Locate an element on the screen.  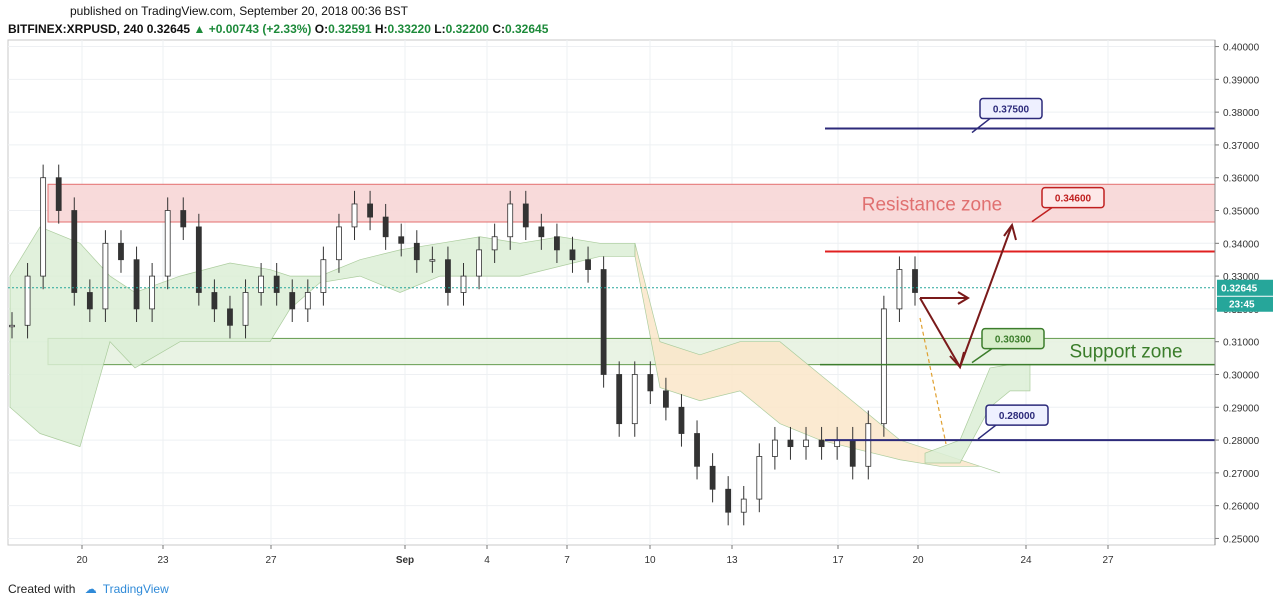
level-callout-label: 0.34600 is located at coordinates (1073, 199).